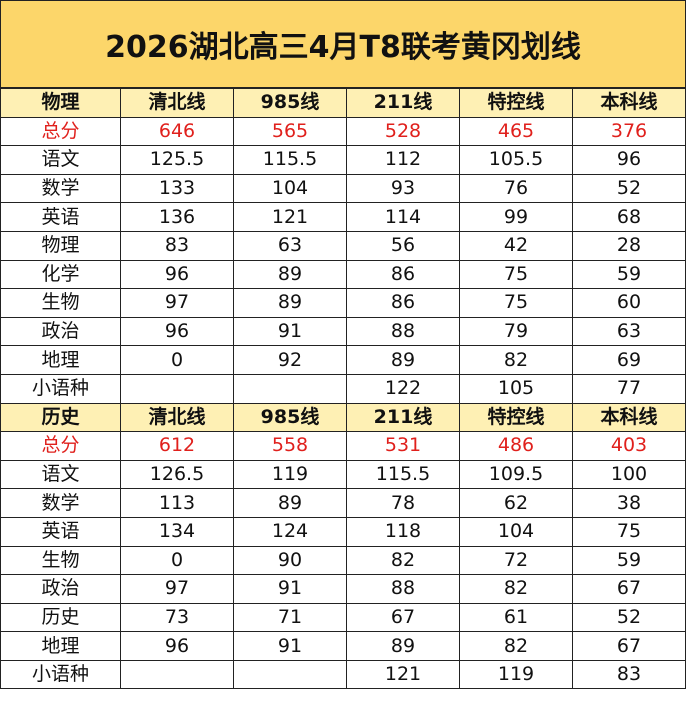 The height and width of the screenshot is (718, 686). I want to click on score-cell: 52, so click(629, 188).